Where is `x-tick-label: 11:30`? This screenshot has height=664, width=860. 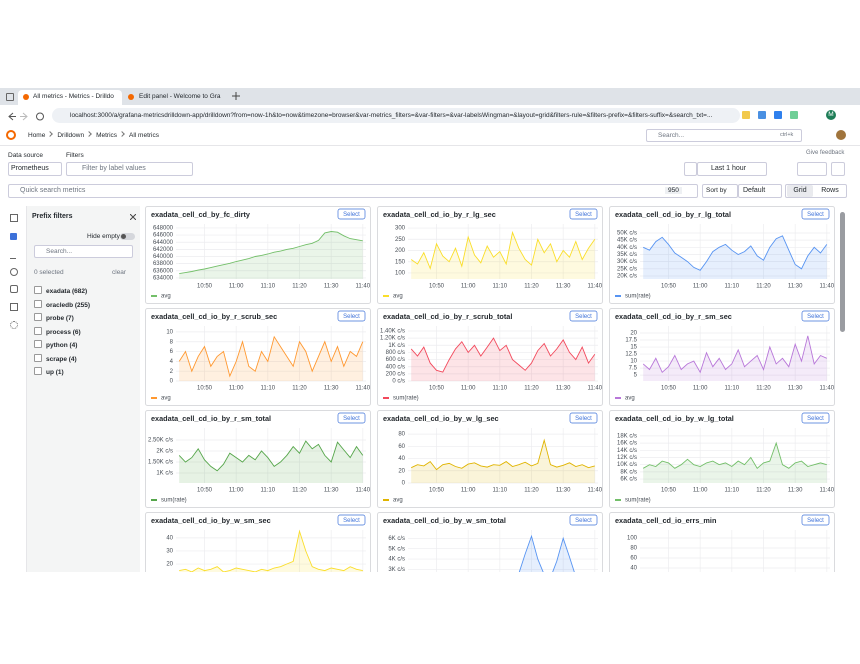 x-tick-label: 11:30 is located at coordinates (331, 491).